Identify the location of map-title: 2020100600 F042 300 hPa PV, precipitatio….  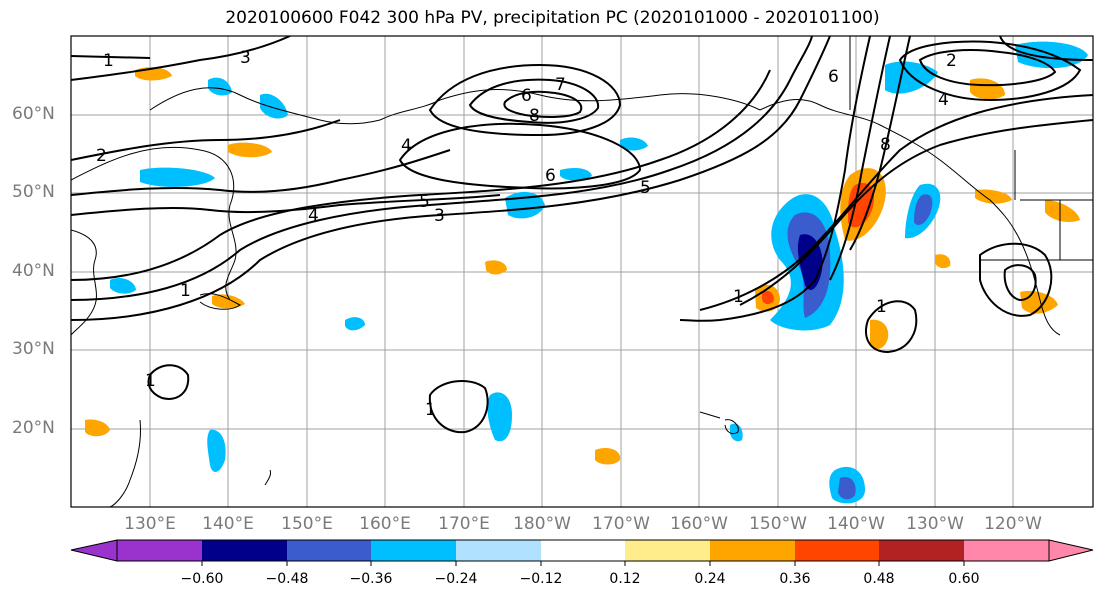
(552, 18).